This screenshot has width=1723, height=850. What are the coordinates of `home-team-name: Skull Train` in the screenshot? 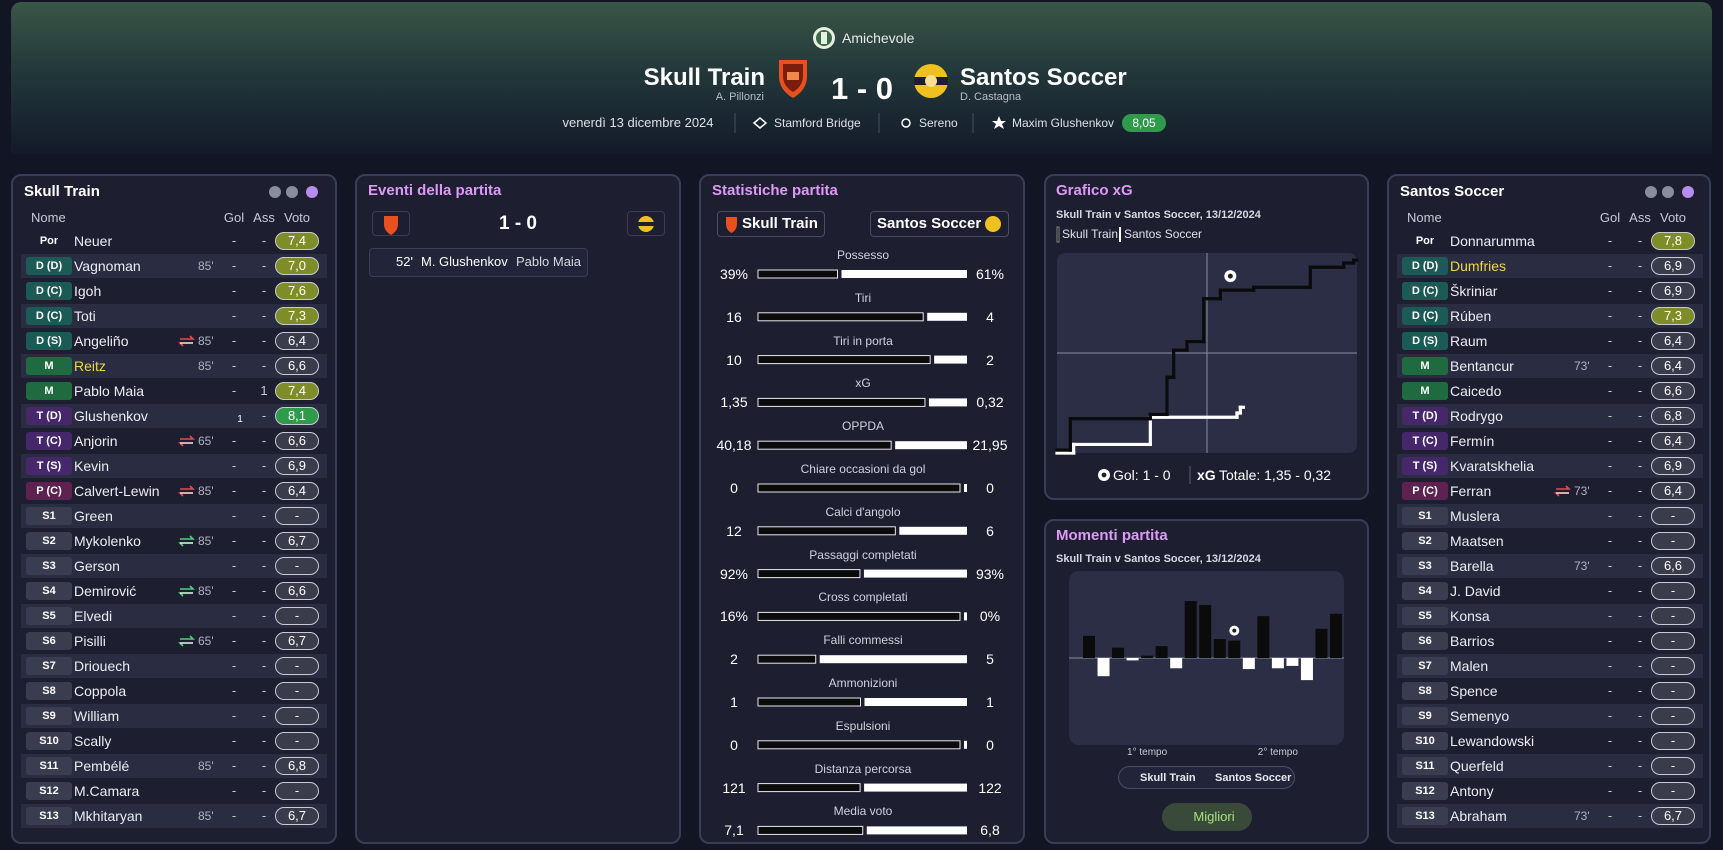 It's located at (704, 77).